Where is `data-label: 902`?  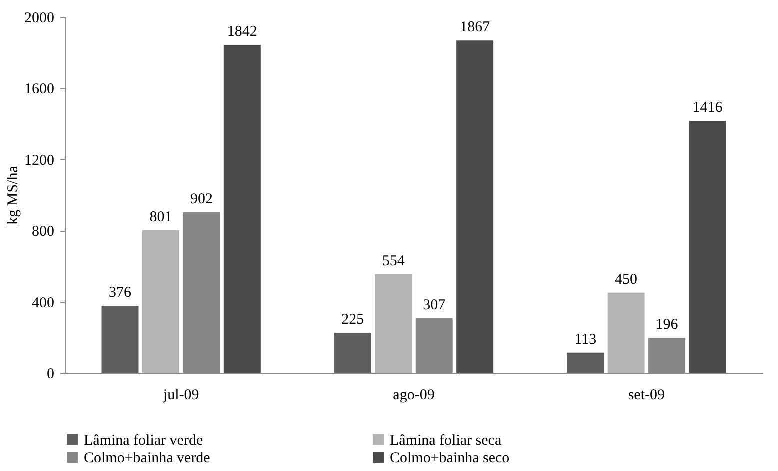 data-label: 902 is located at coordinates (201, 199).